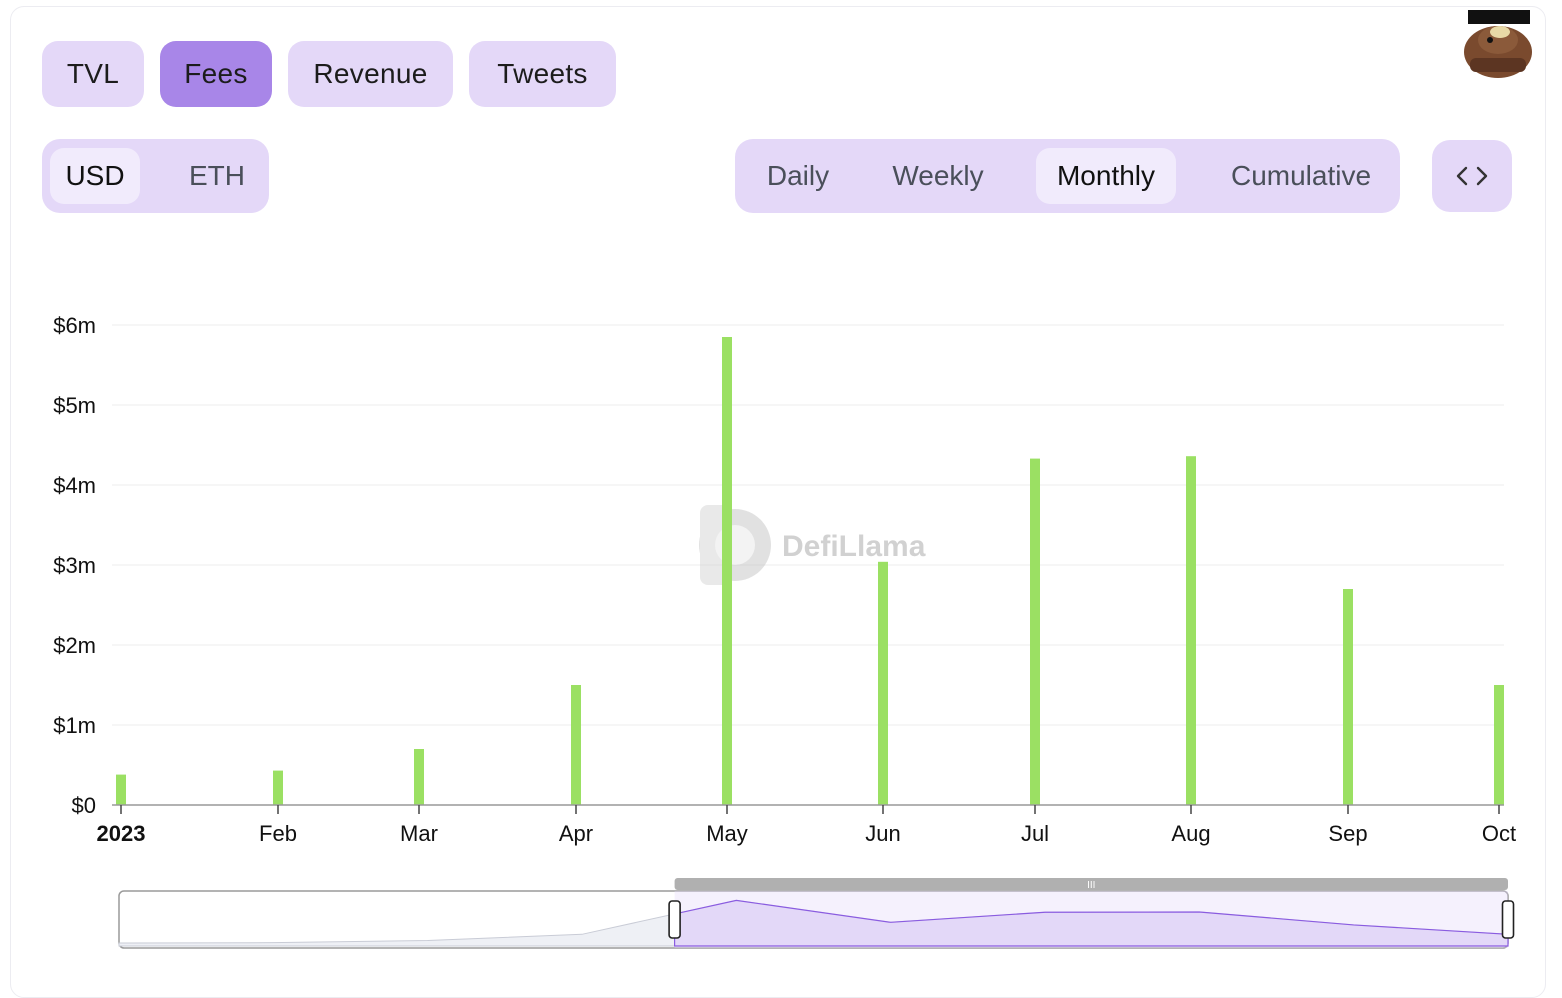 The image size is (1562, 998). What do you see at coordinates (576, 745) in the screenshot?
I see `bar-apr` at bounding box center [576, 745].